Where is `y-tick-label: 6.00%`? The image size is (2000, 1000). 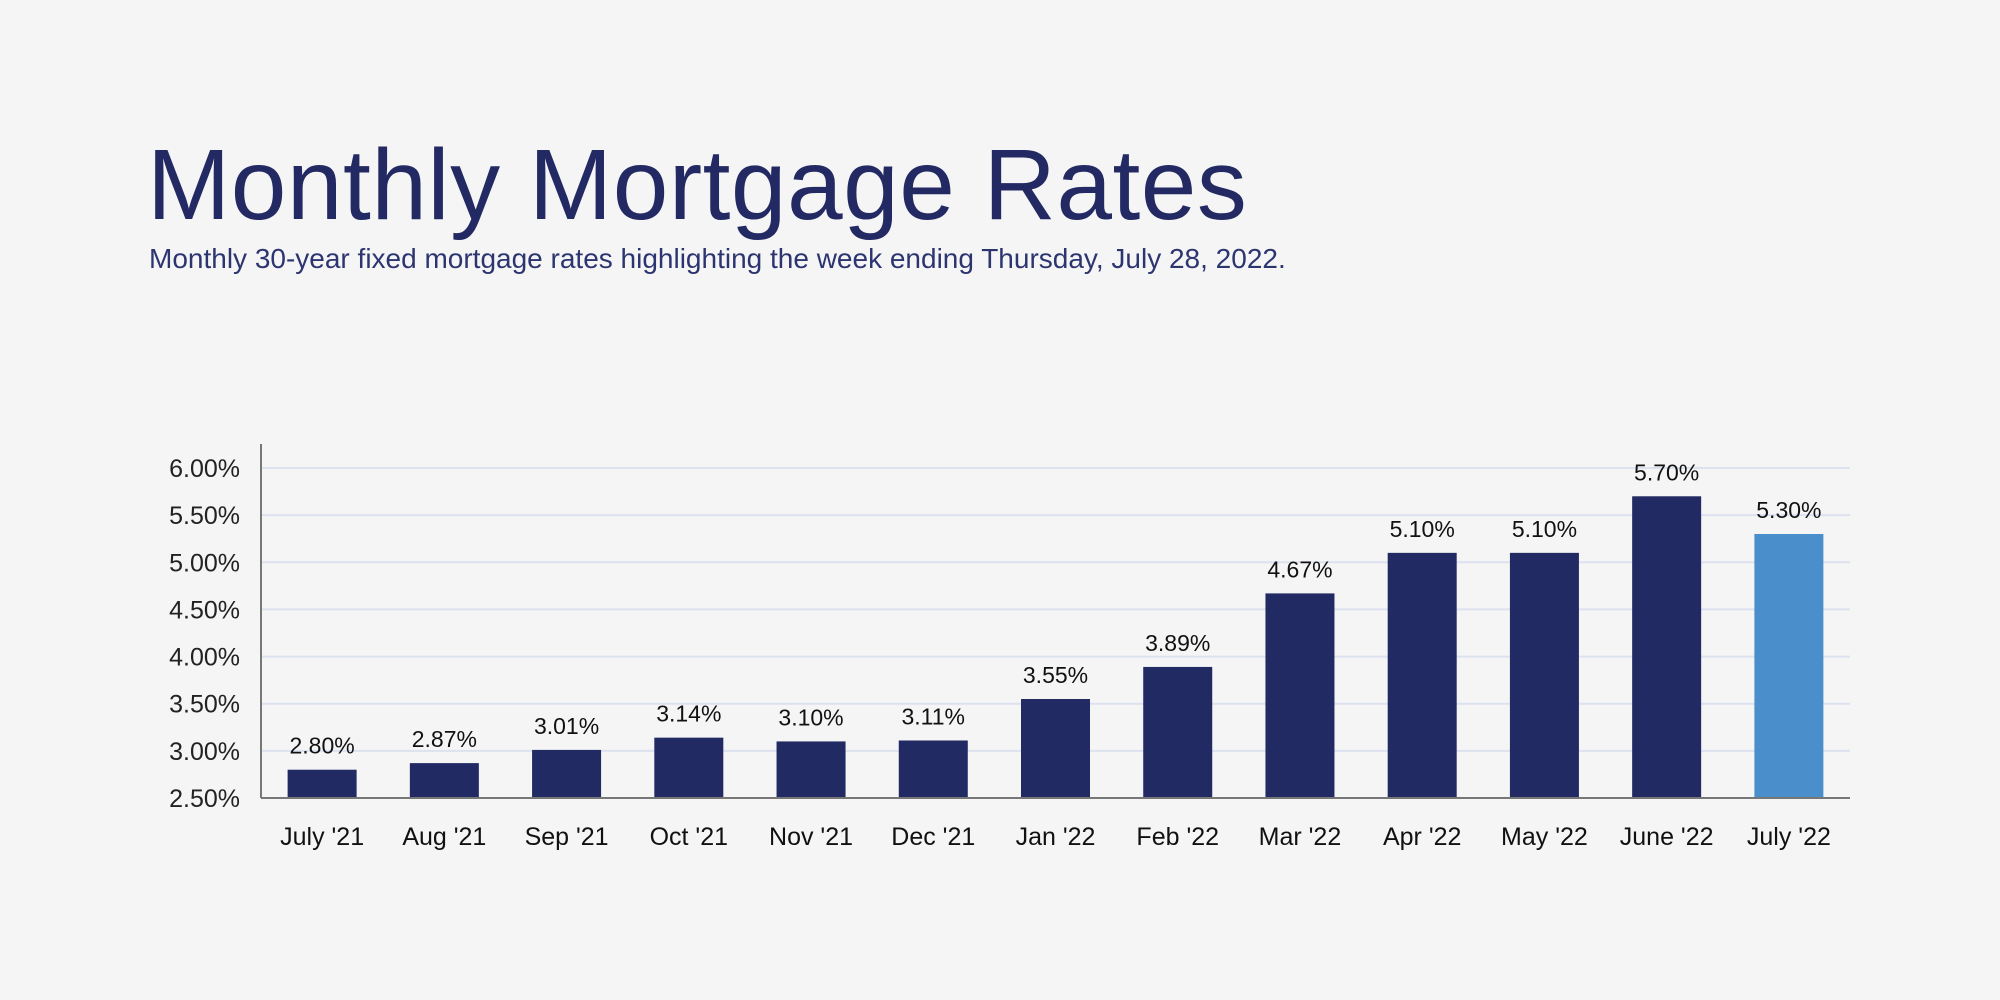
y-tick-label: 6.00% is located at coordinates (204, 469).